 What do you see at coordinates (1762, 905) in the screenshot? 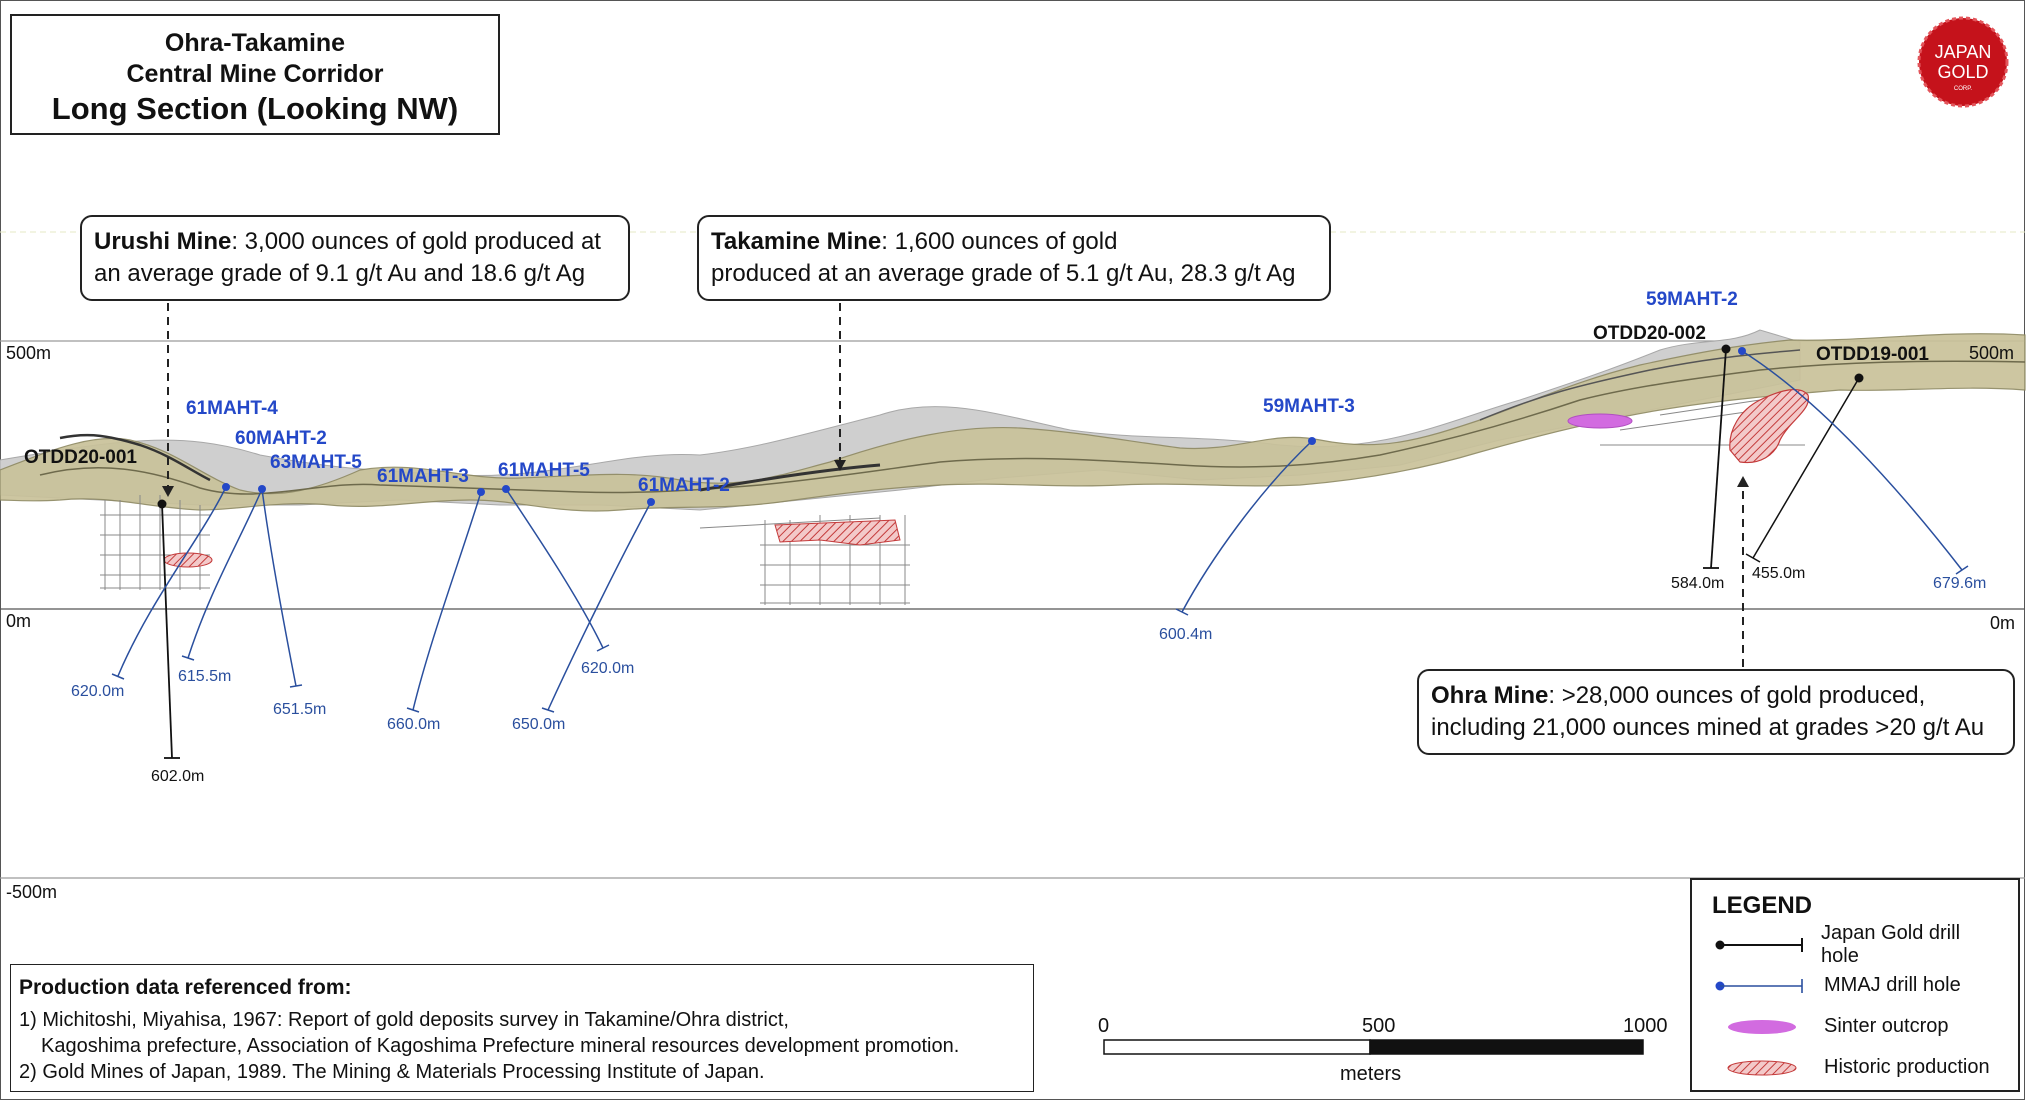
I see `legend-heading: LEGEND` at bounding box center [1762, 905].